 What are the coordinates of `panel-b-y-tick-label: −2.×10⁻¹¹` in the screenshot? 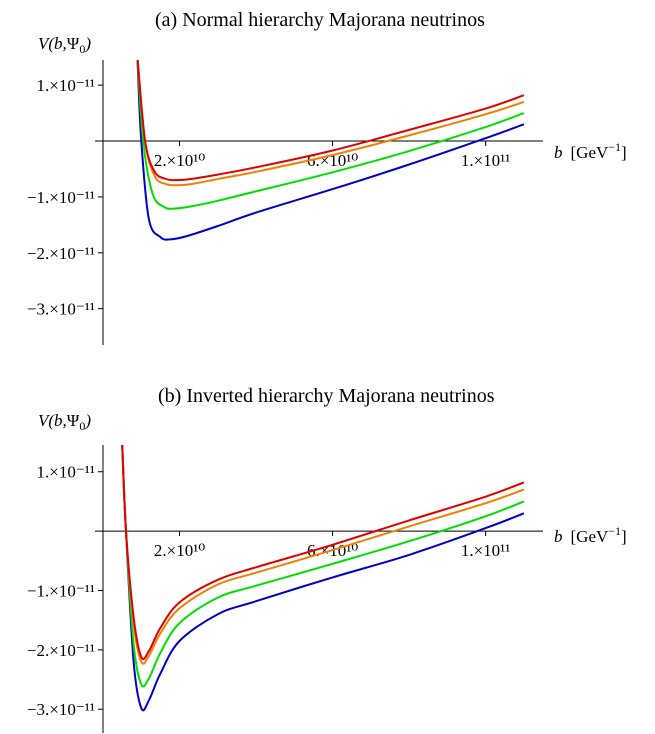 It's located at (61, 650).